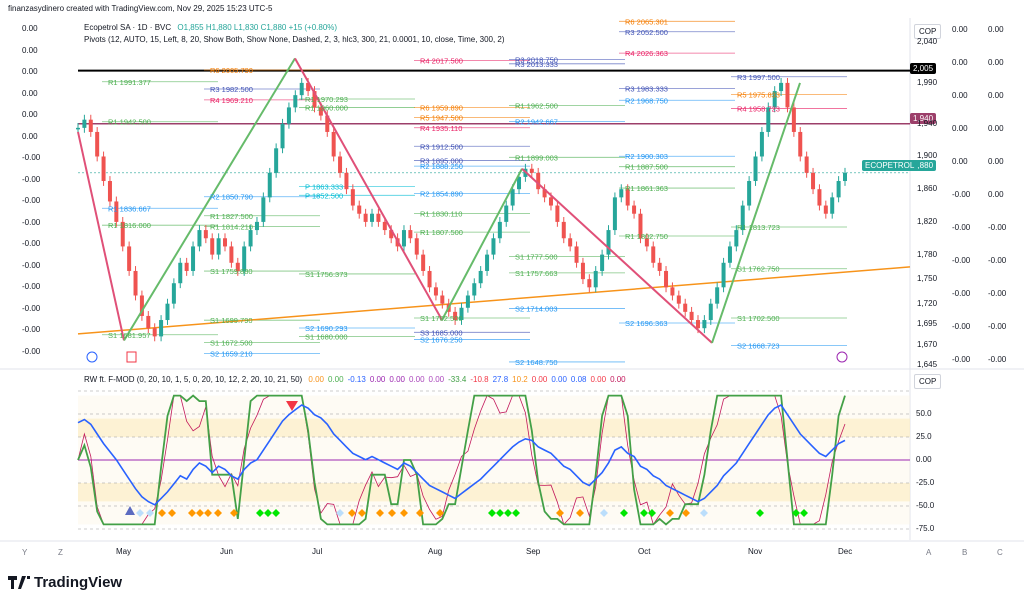  What do you see at coordinates (324, 186) in the screenshot?
I see `pivot-label: P 1863.333` at bounding box center [324, 186].